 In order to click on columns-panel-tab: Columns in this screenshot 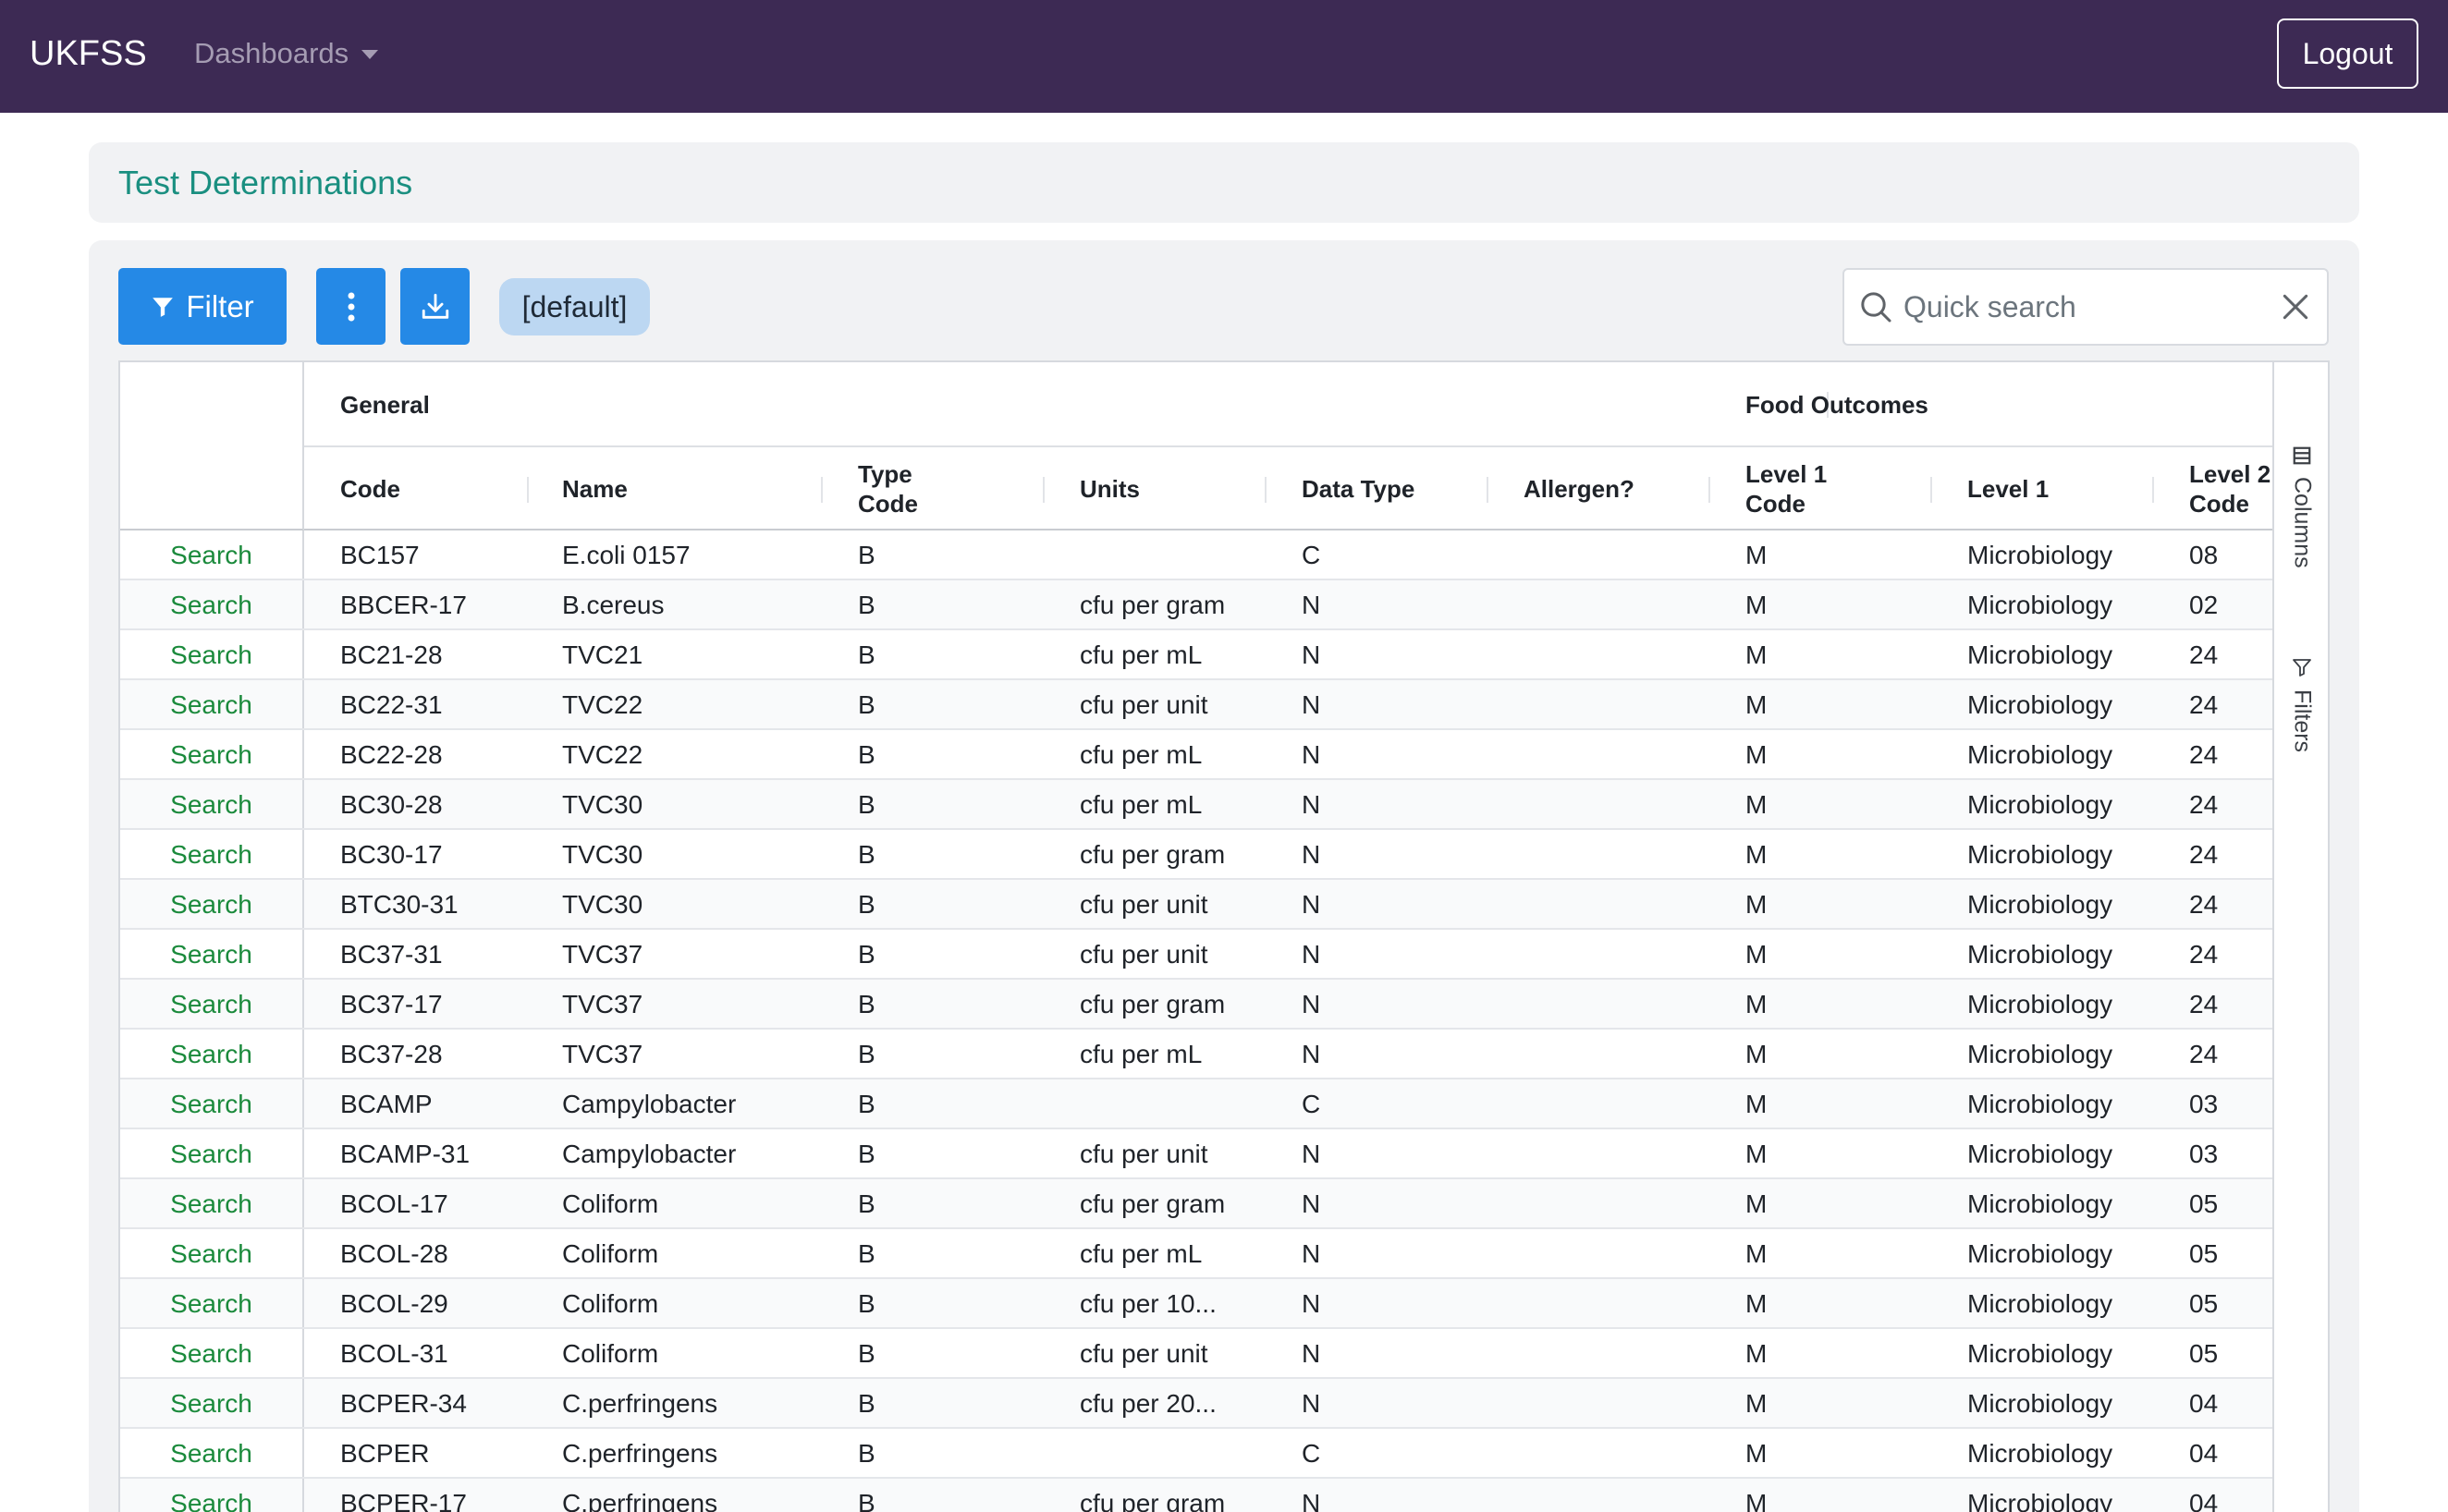, I will do `click(2301, 507)`.